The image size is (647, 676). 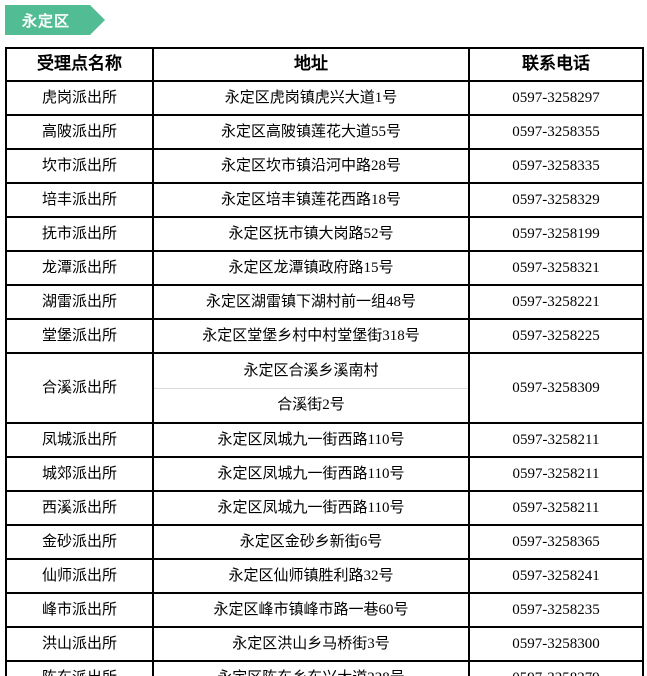 I want to click on phone-cell: 0597-3258335, so click(x=556, y=166).